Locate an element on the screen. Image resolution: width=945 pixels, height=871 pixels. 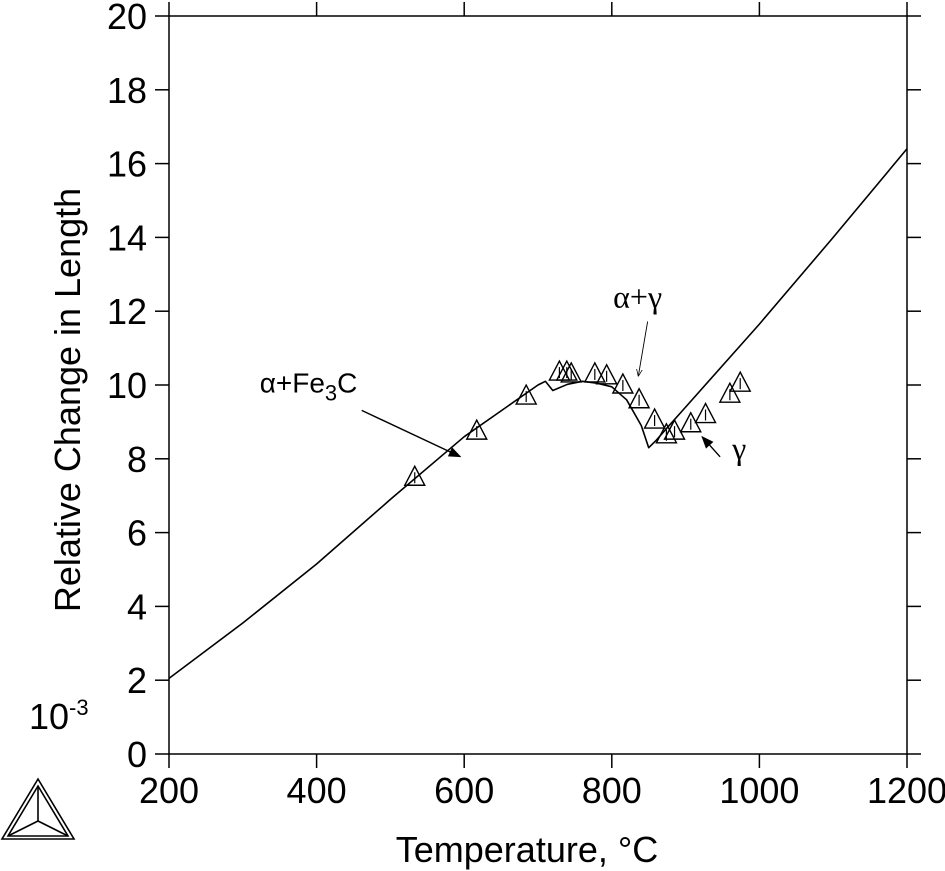
annotation-alpha-fe3c: α+Fe3C is located at coordinates (309, 386).